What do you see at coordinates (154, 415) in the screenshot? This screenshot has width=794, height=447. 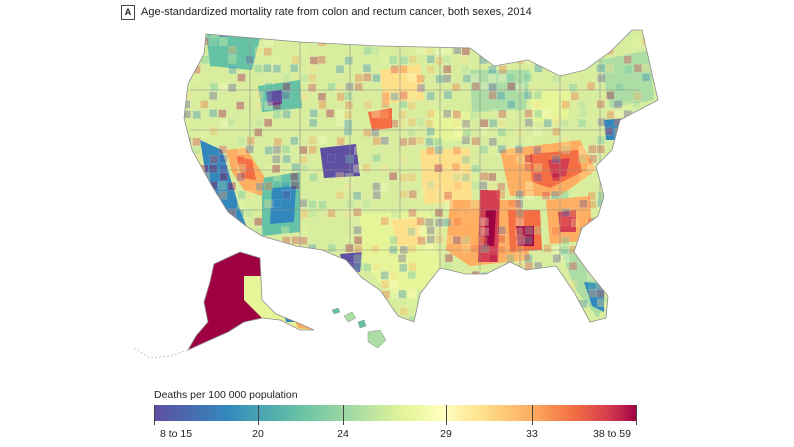 I see `legend-tick` at bounding box center [154, 415].